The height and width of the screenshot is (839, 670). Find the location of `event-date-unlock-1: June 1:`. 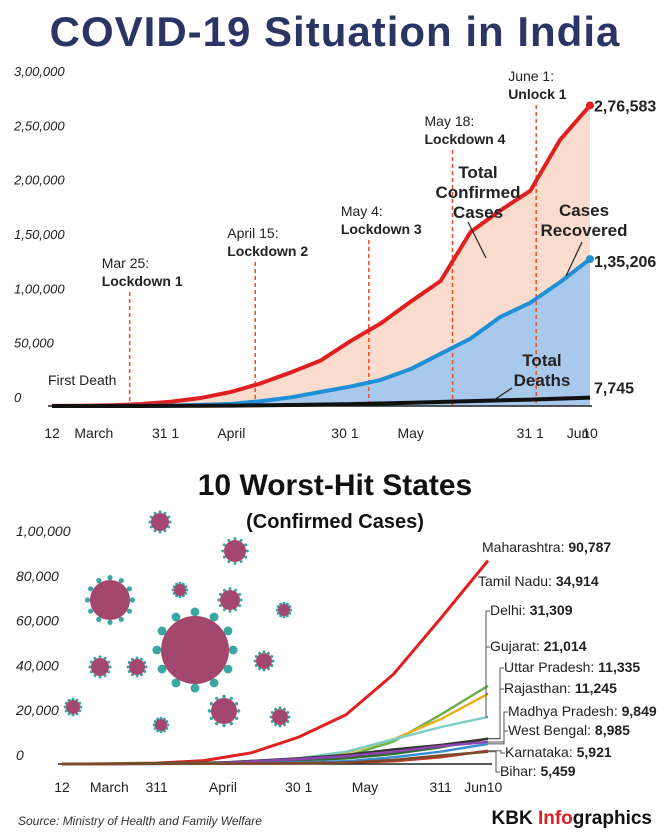

event-date-unlock-1: June 1: is located at coordinates (531, 76).